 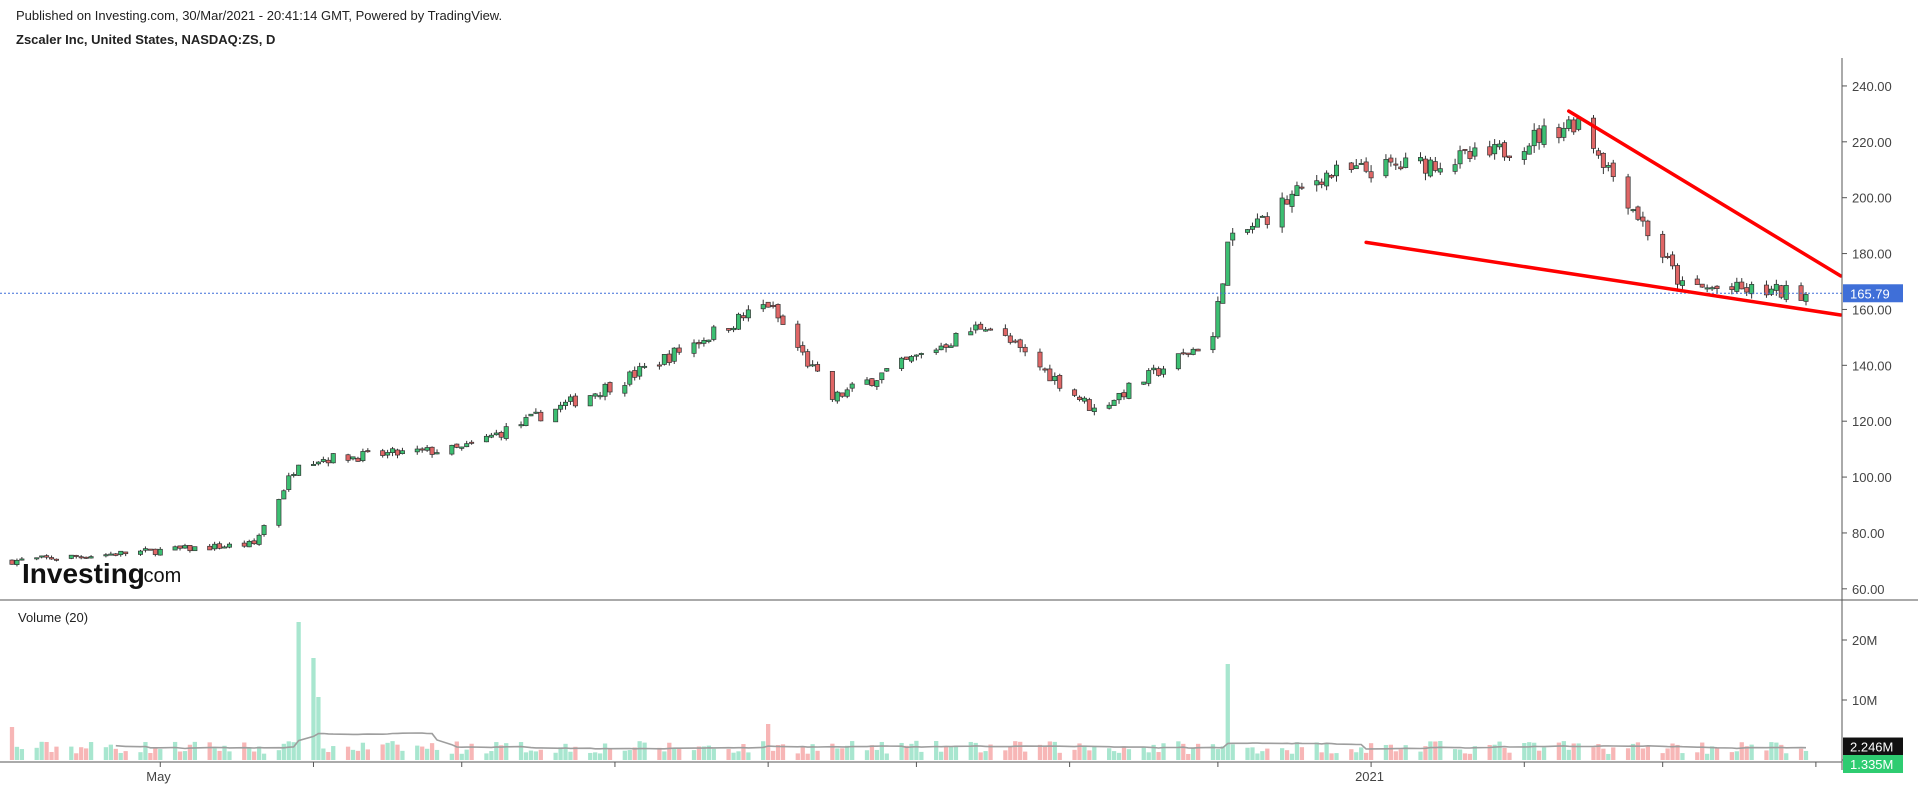 I want to click on lower-trendline, so click(x=1603, y=278).